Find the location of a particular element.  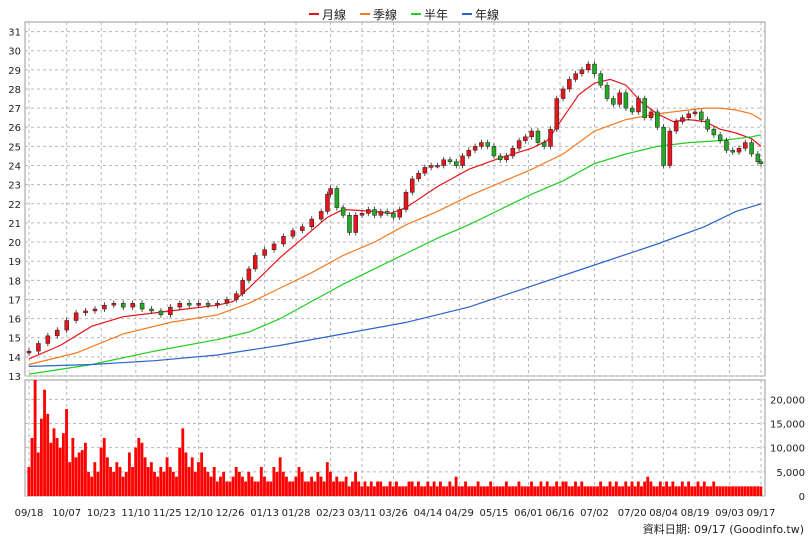

x-tick-label: 10/07 is located at coordinates (66, 513).